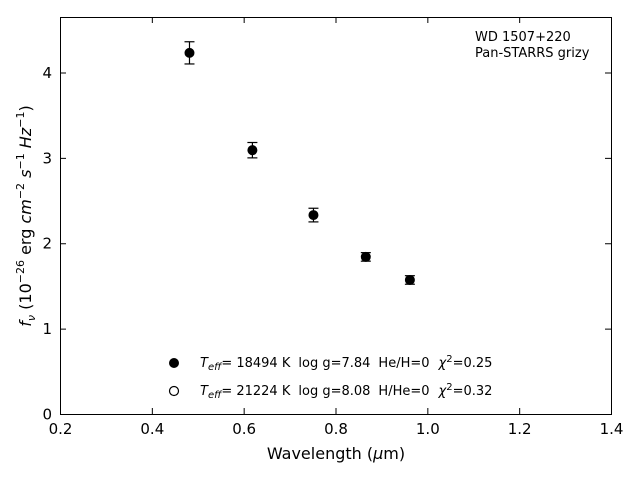 This screenshot has width=640, height=480. Describe the element at coordinates (47, 415) in the screenshot. I see `y-tick-label: 0` at that location.